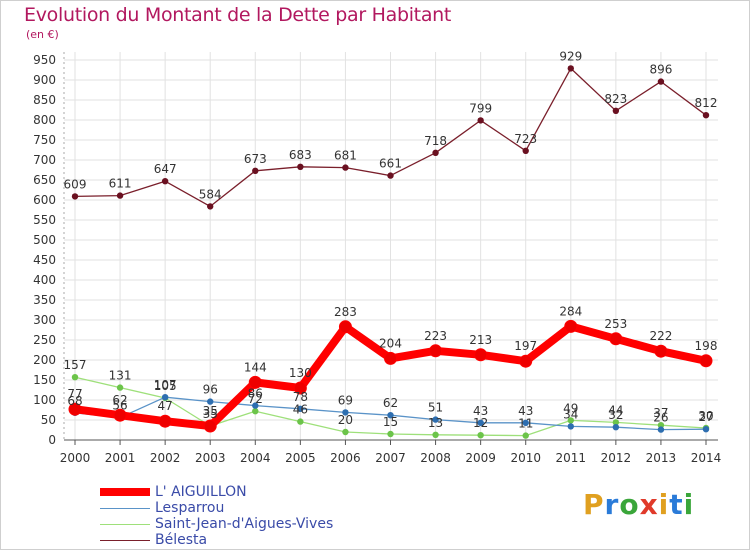 This screenshot has width=750, height=550. What do you see at coordinates (649, 504) in the screenshot?
I see `logo-letter: x` at bounding box center [649, 504].